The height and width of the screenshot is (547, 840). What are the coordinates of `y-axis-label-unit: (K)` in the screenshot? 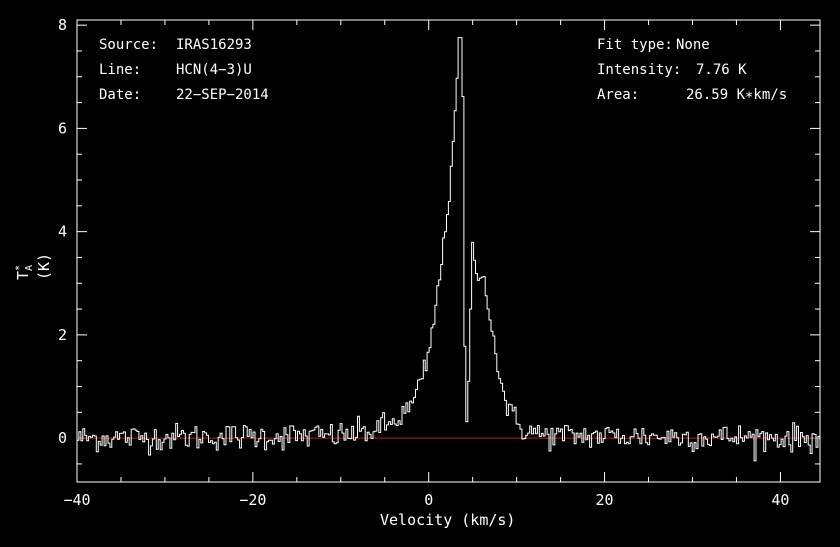 It's located at (44, 266).